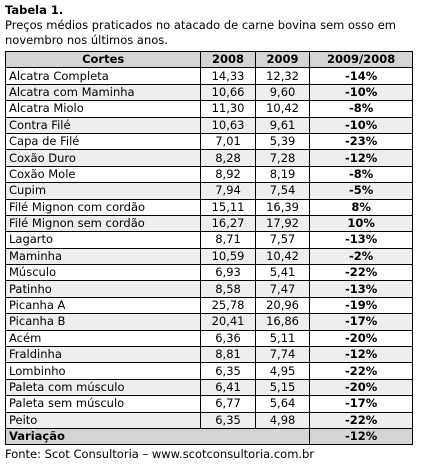 The height and width of the screenshot is (472, 436). I want to click on table-cell: Filé Mignon com cordão, so click(103, 207).